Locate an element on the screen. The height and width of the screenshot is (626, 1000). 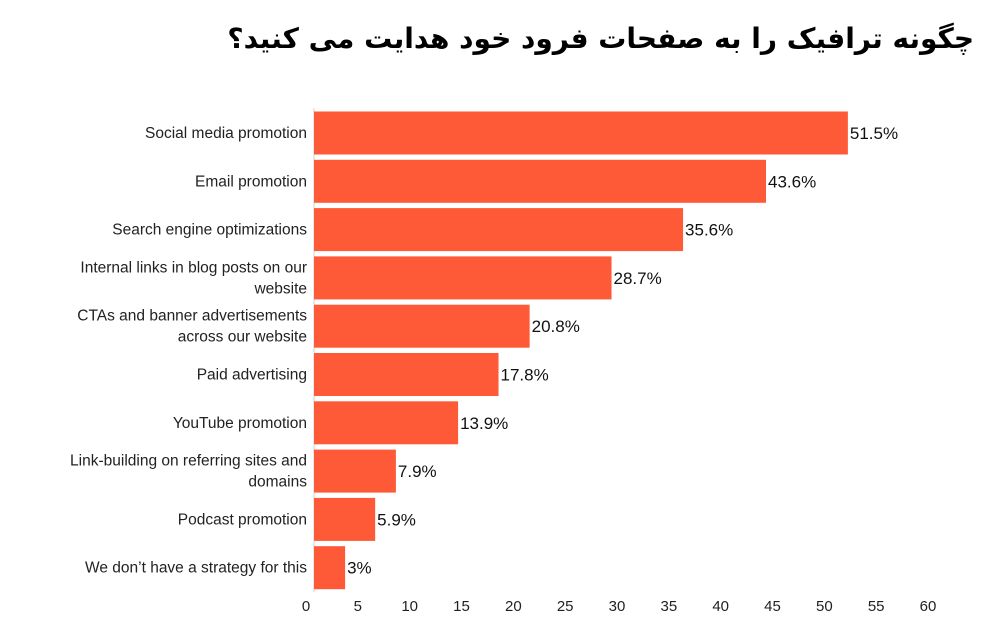
category-label: Paid advertising is located at coordinates (252, 375).